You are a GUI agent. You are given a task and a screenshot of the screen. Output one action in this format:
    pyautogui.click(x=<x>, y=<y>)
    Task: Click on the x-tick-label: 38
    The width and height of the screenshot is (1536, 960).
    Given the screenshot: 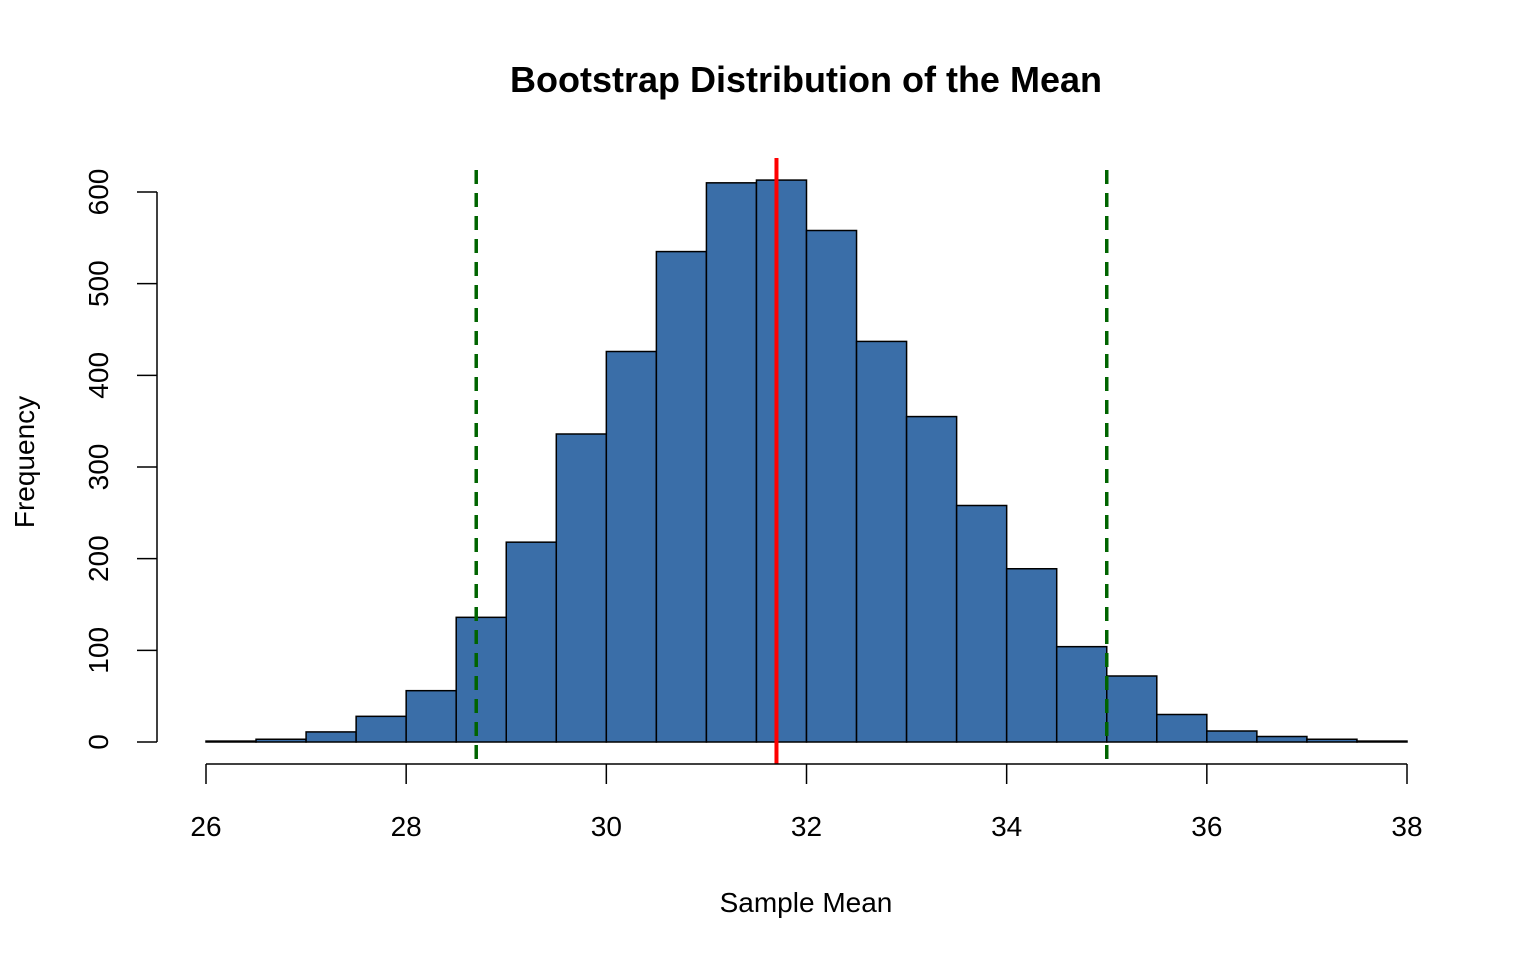 What is the action you would take?
    pyautogui.click(x=1406, y=826)
    